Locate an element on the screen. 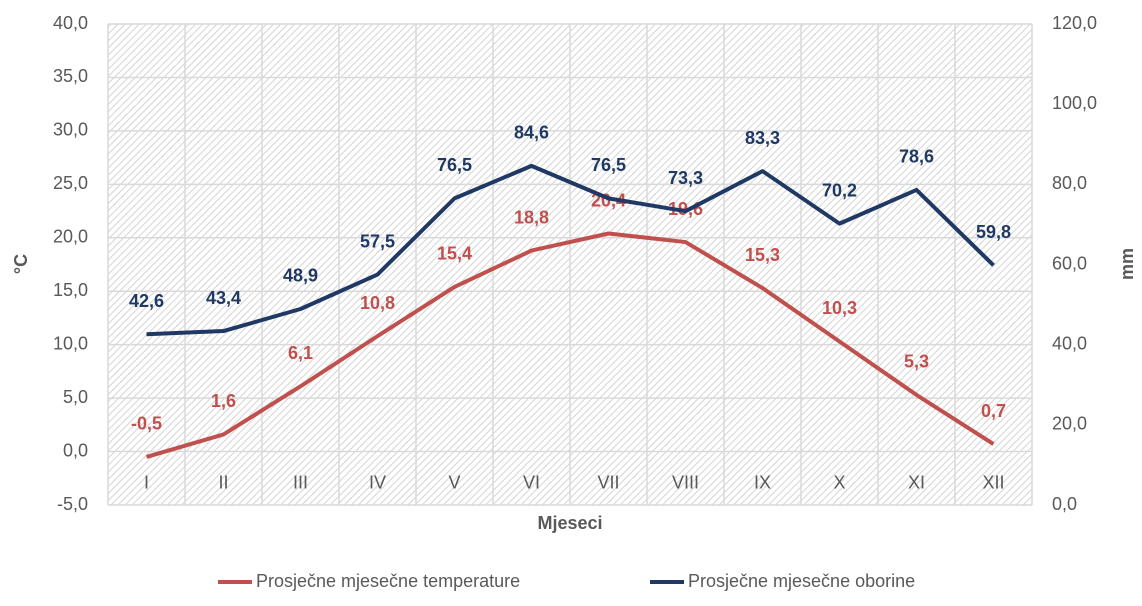 The height and width of the screenshot is (606, 1142). x-tick-label: III is located at coordinates (300, 482).